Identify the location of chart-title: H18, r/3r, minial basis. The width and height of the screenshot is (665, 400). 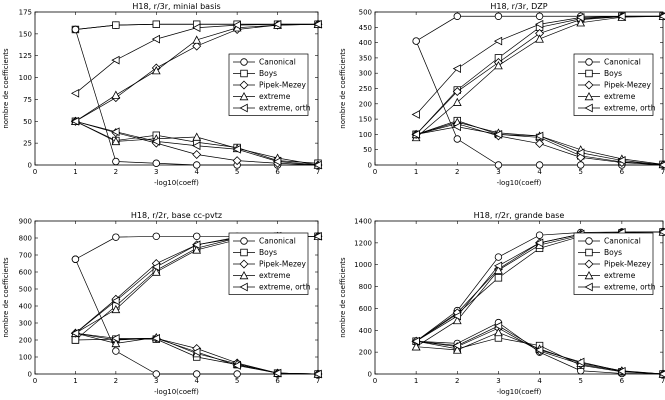
(176, 6).